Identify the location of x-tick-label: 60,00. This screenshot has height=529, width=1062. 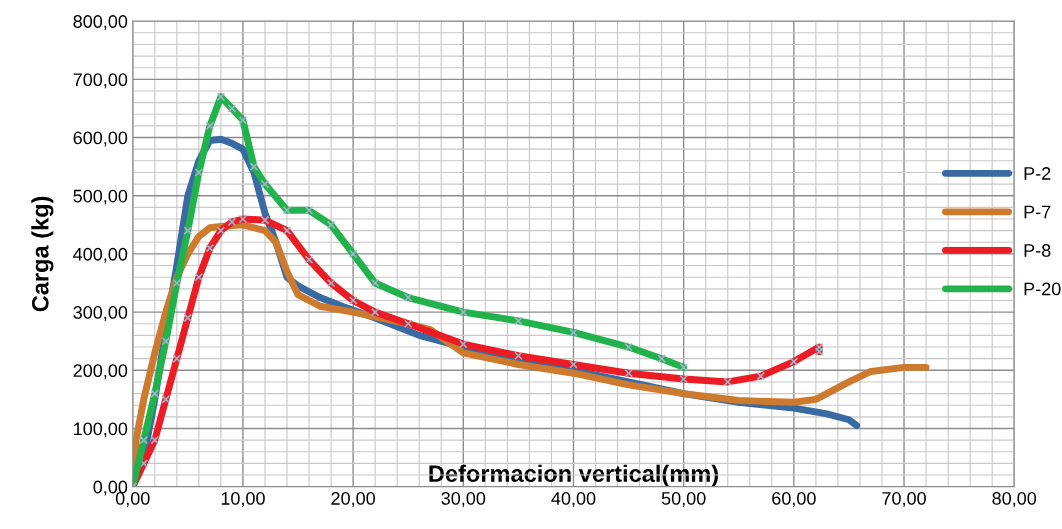
(794, 499).